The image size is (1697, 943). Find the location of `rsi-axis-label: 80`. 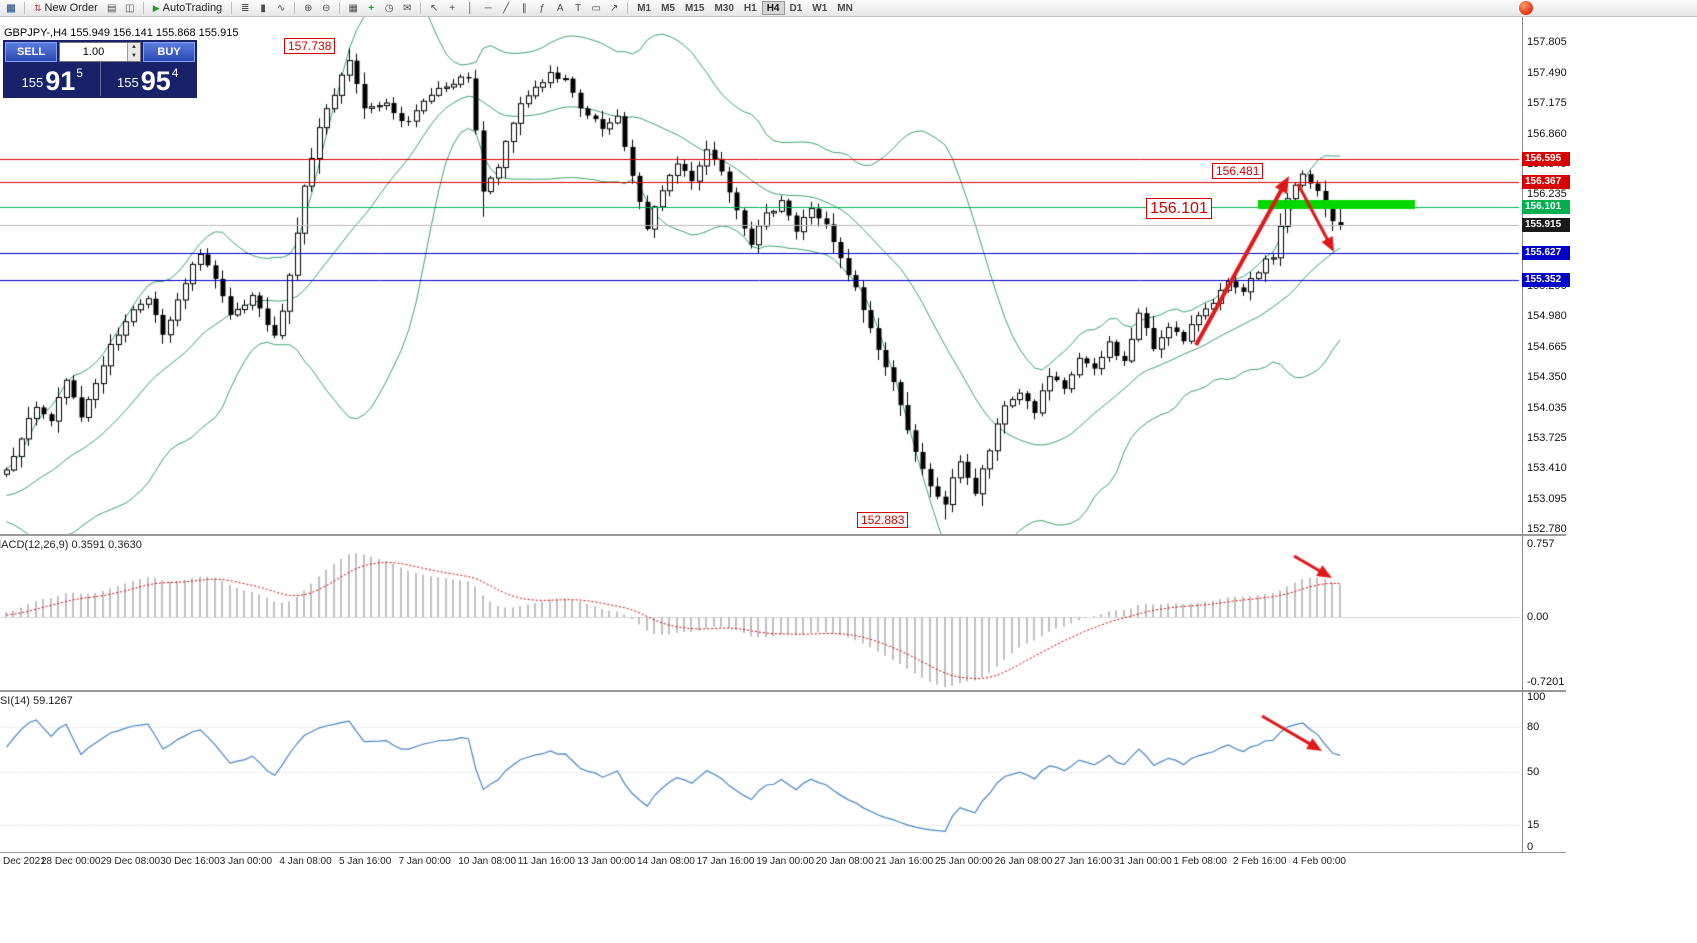

rsi-axis-label: 80 is located at coordinates (1533, 727).